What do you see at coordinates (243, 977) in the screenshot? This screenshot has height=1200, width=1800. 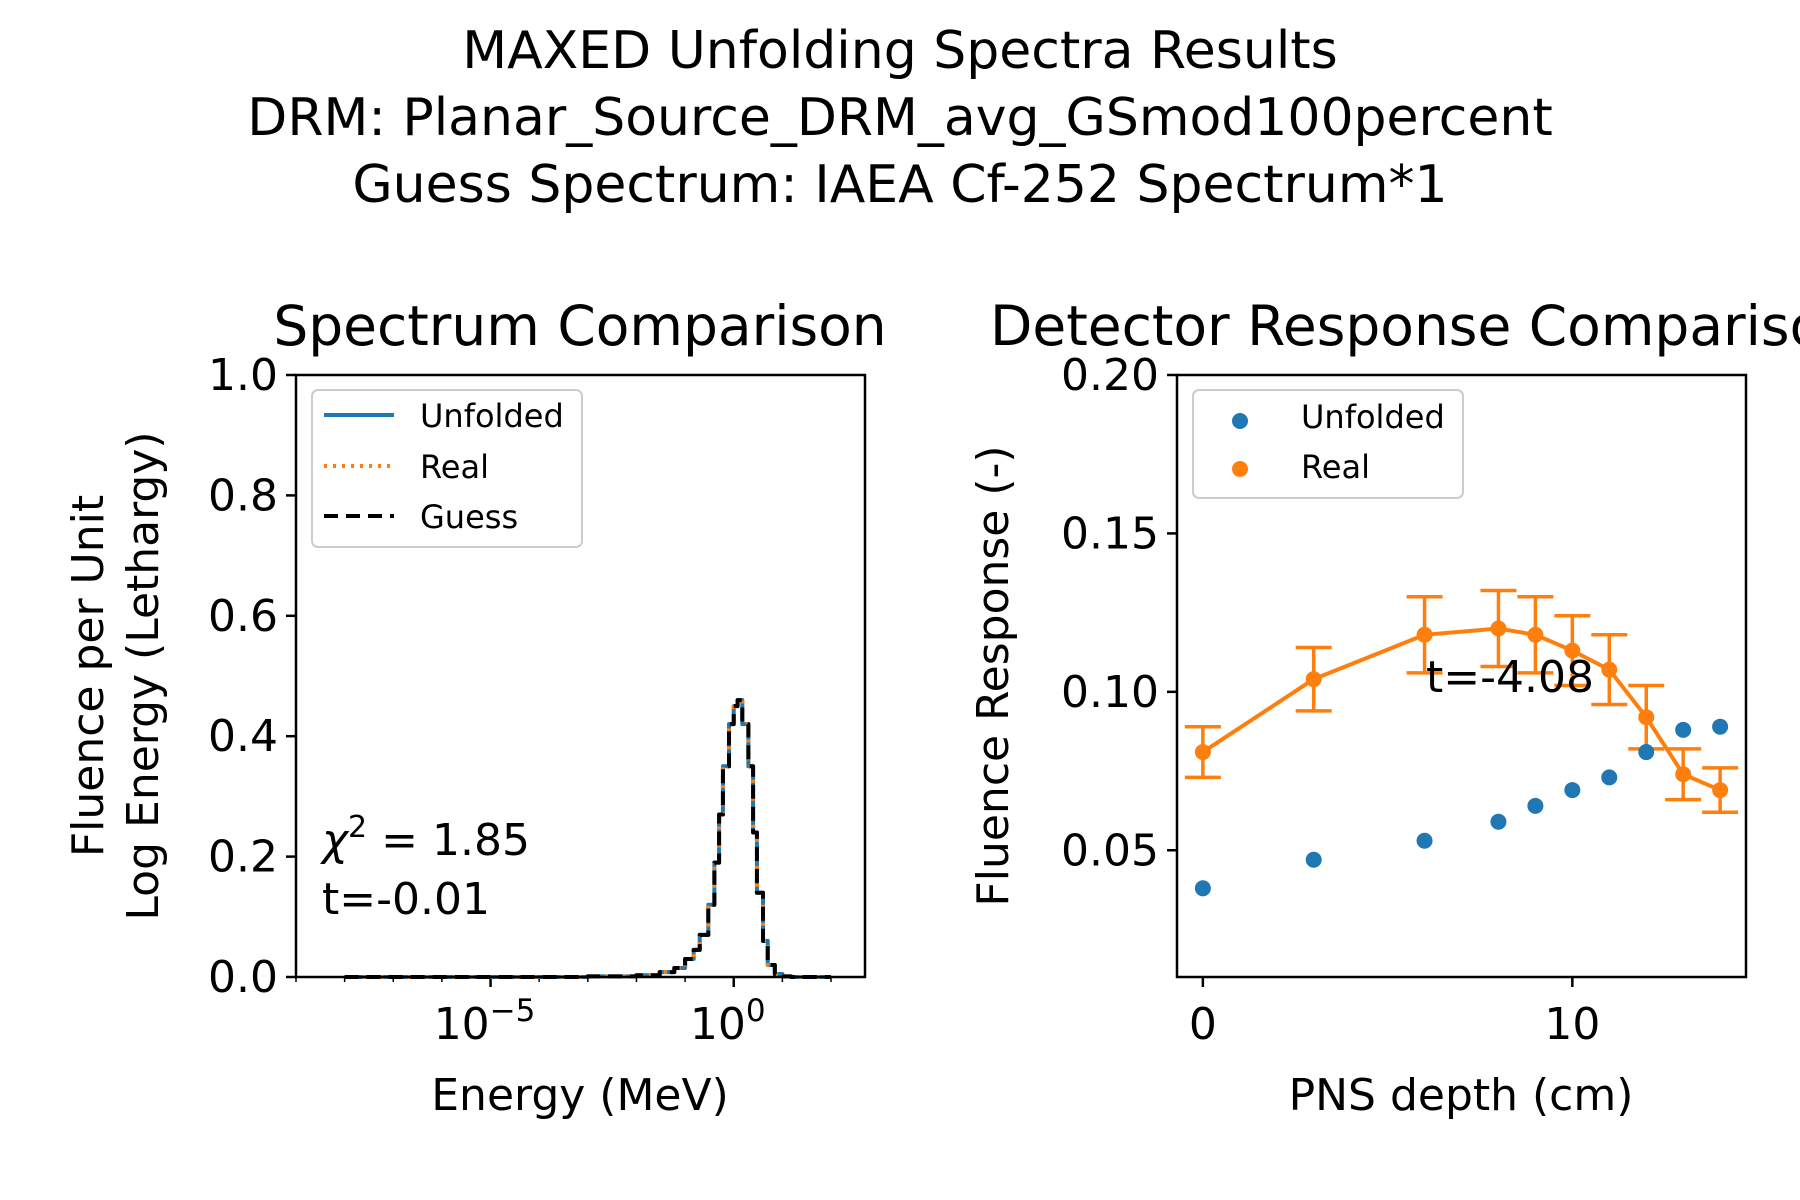 I see `left-y-tick-label: 0.0` at bounding box center [243, 977].